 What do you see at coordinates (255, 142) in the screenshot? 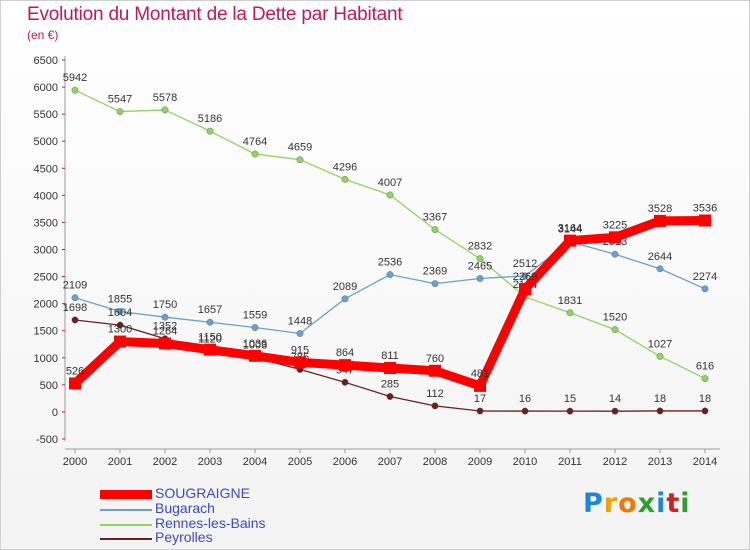
I see `data-label-rennes-les-bains: 4764` at bounding box center [255, 142].